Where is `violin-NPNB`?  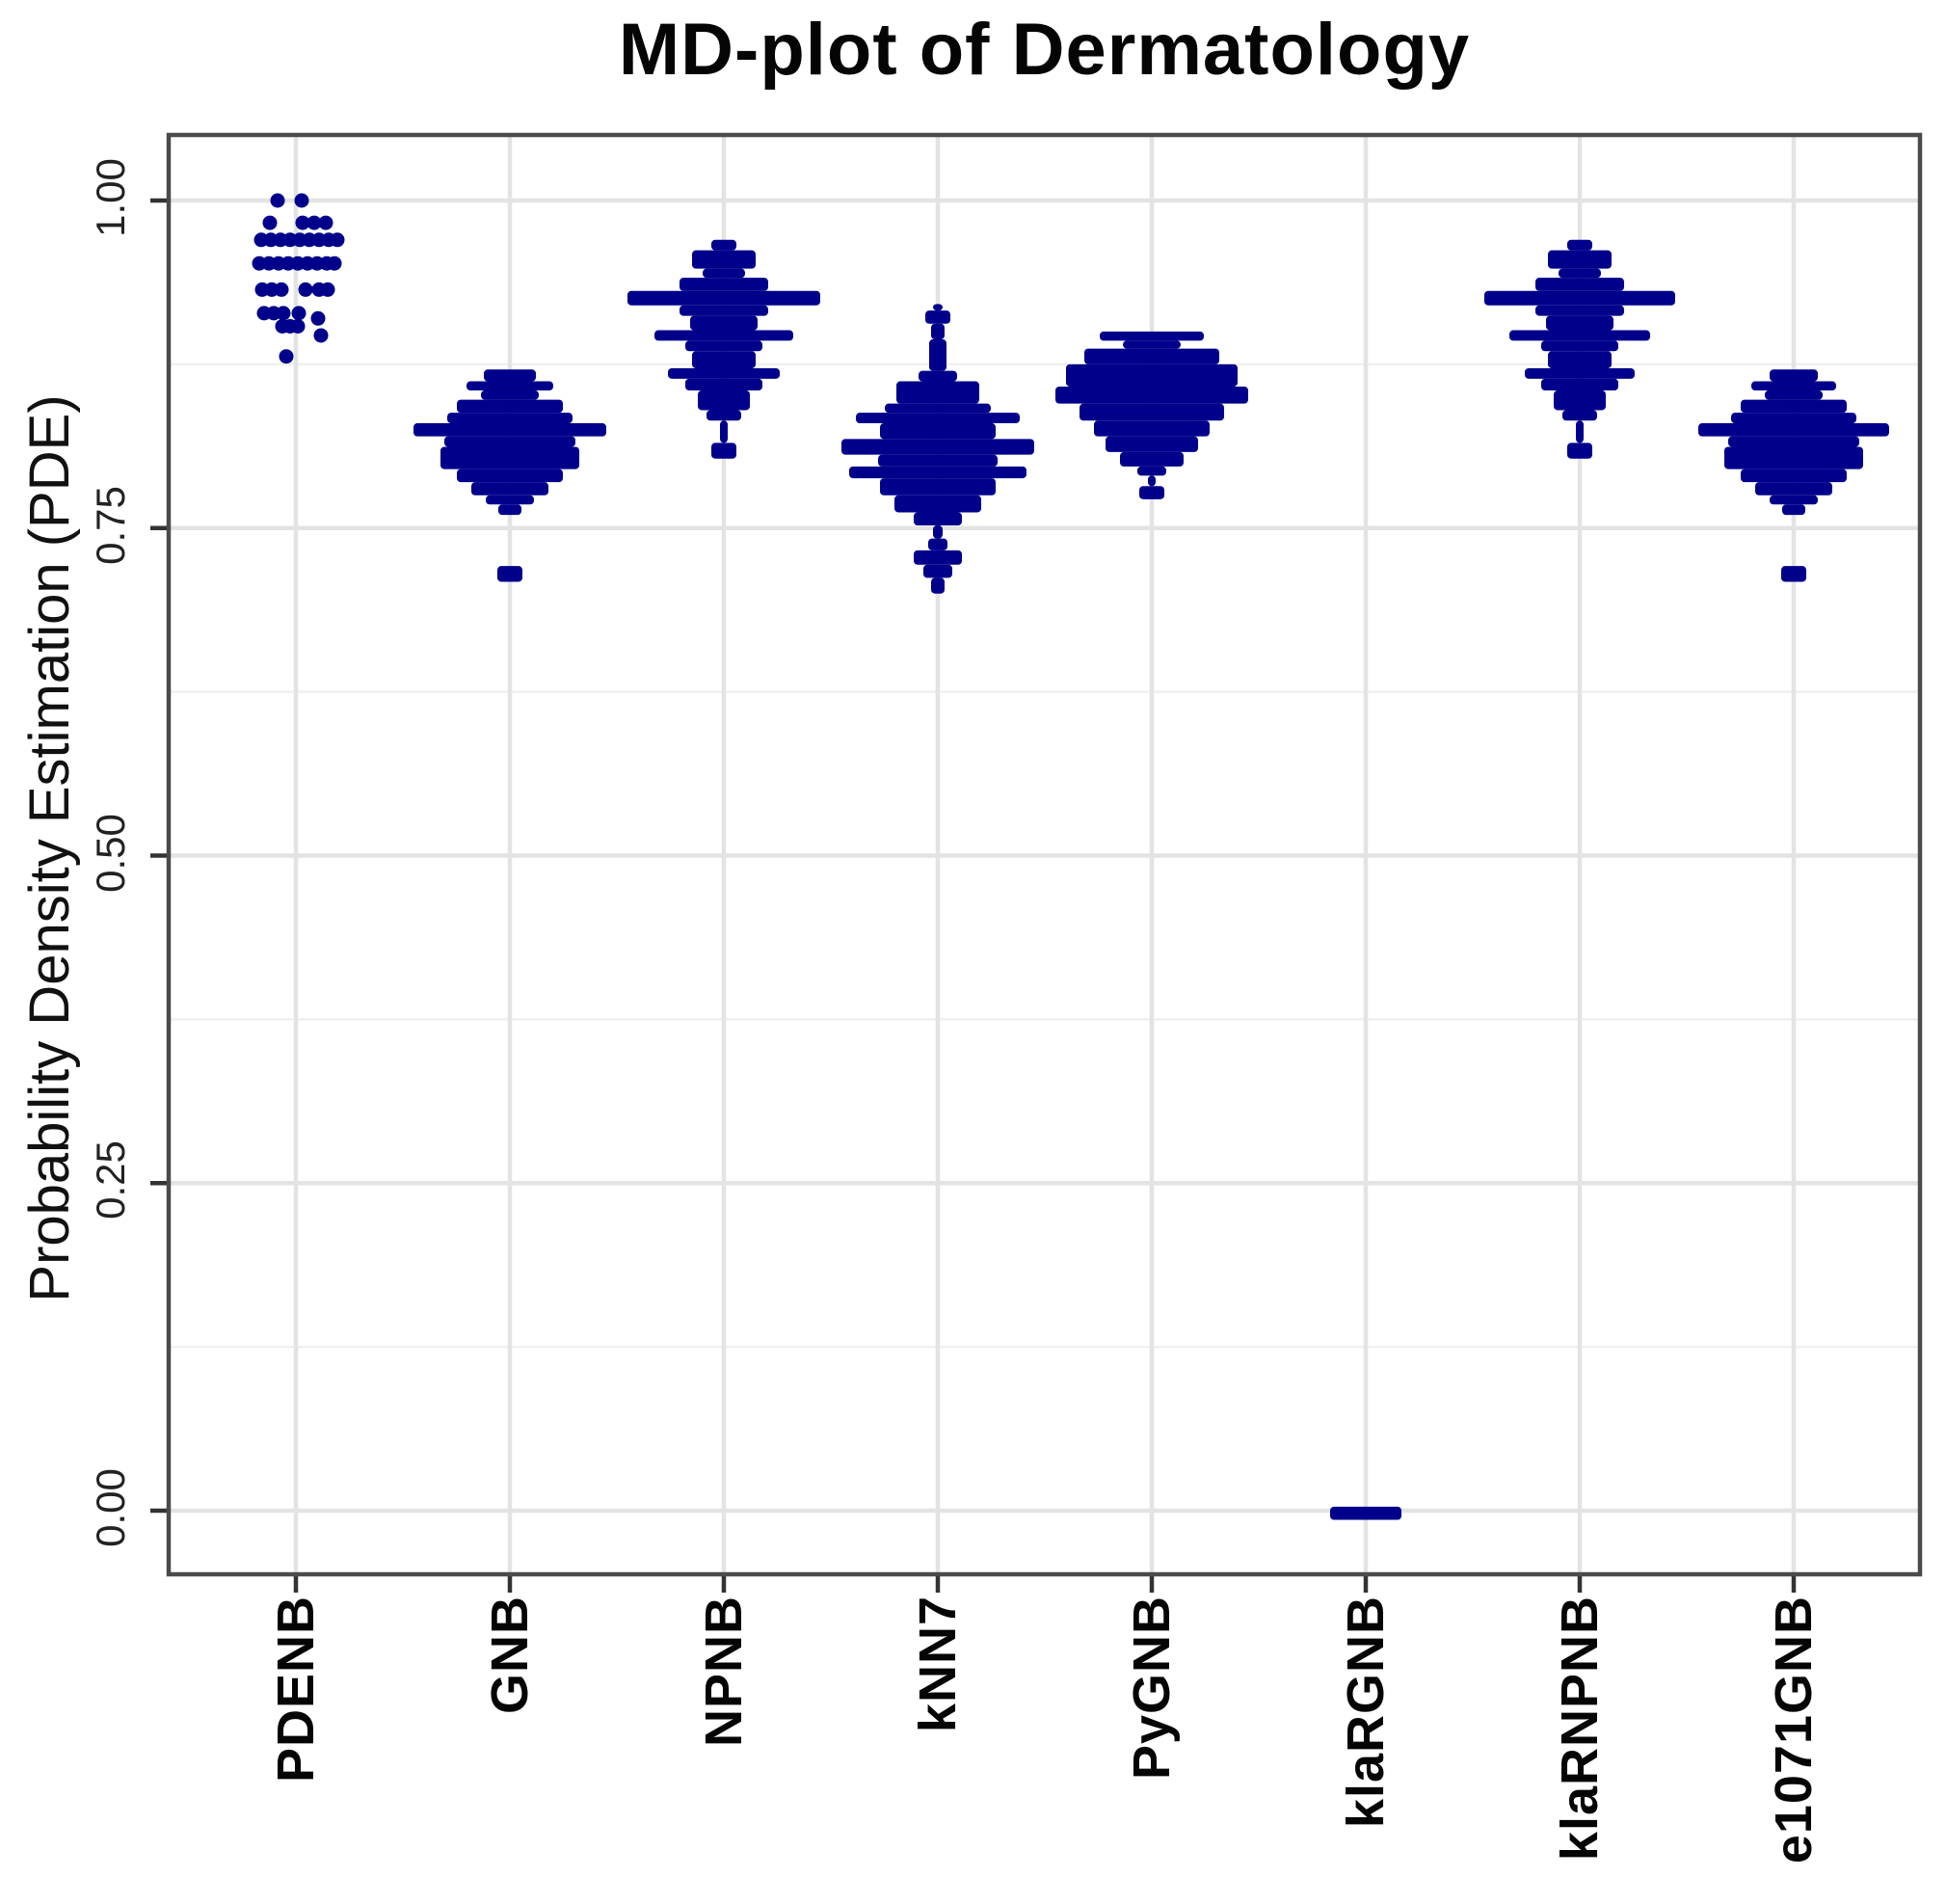
violin-NPNB is located at coordinates (724, 349).